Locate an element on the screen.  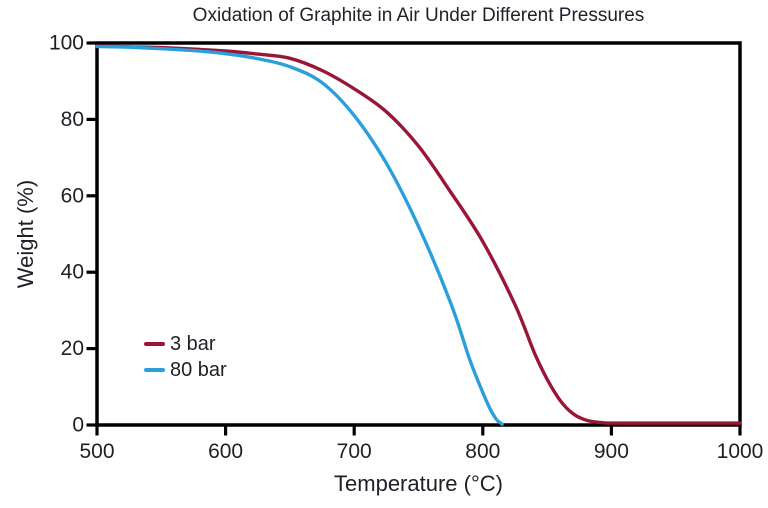
legend-label-80-bar: 80 bar is located at coordinates (198, 369).